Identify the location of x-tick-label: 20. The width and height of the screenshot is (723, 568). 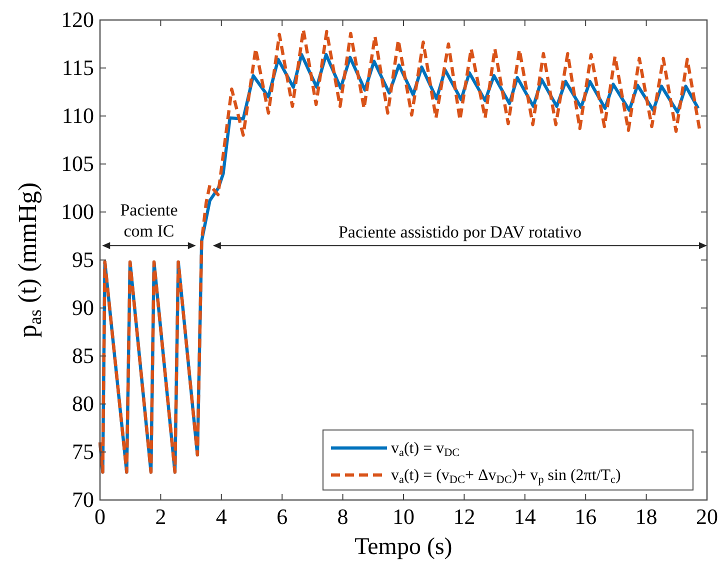
(707, 516).